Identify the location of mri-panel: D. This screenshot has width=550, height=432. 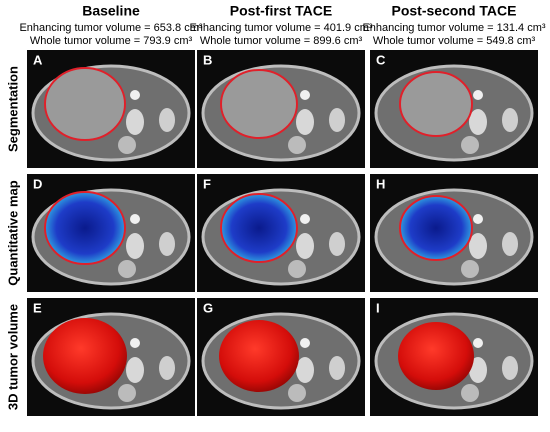
(111, 233).